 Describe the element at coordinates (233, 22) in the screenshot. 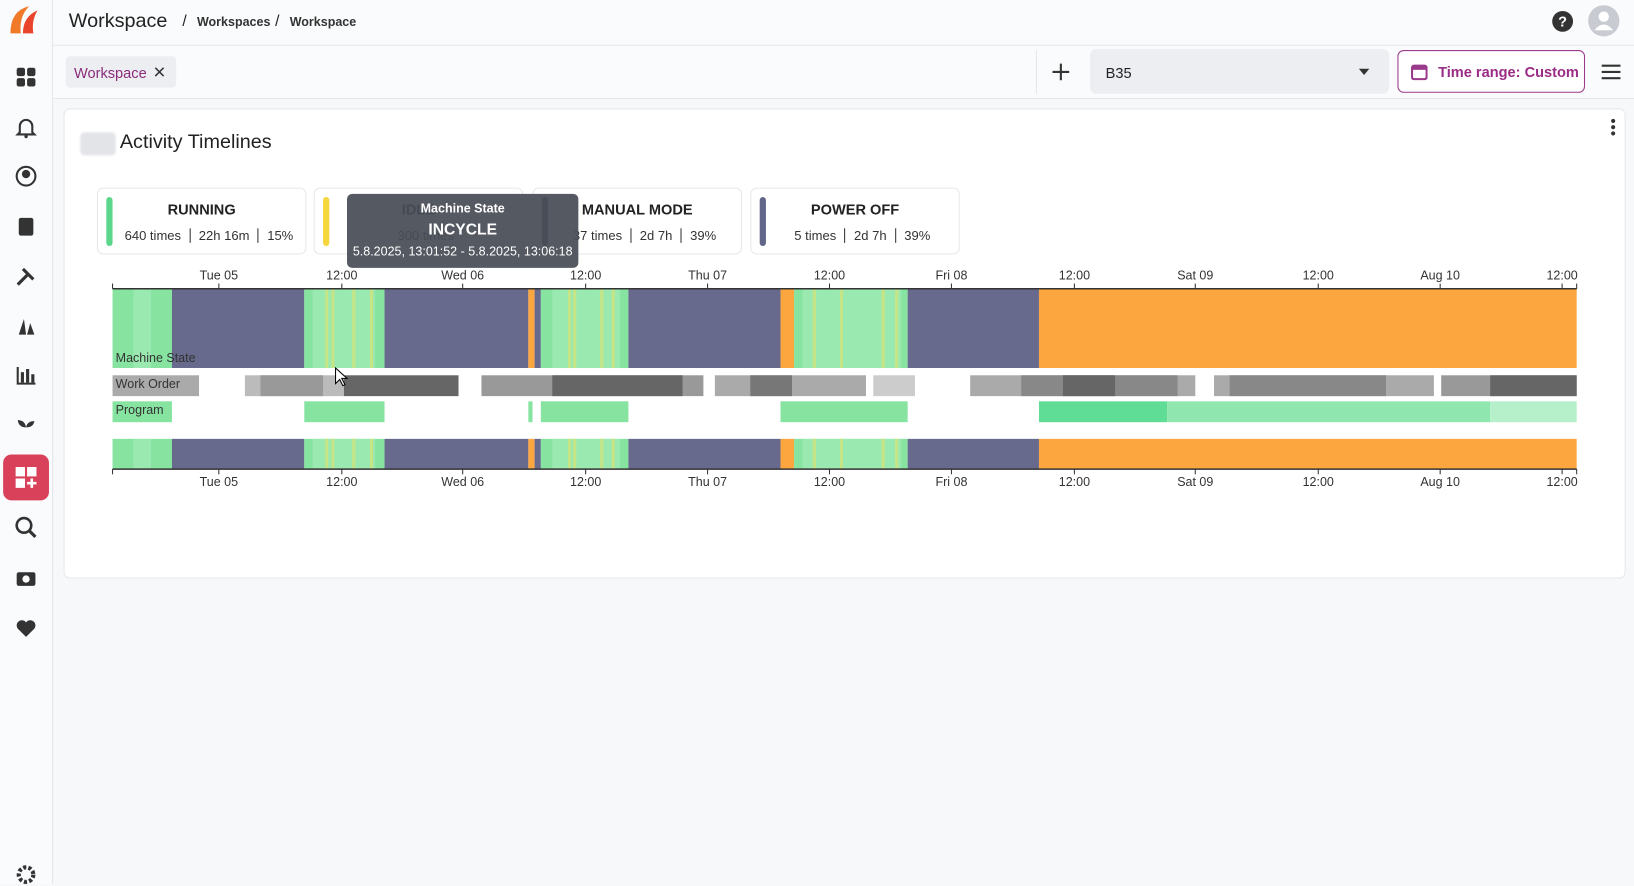

I see `breadcrumb: Workspaces` at that location.